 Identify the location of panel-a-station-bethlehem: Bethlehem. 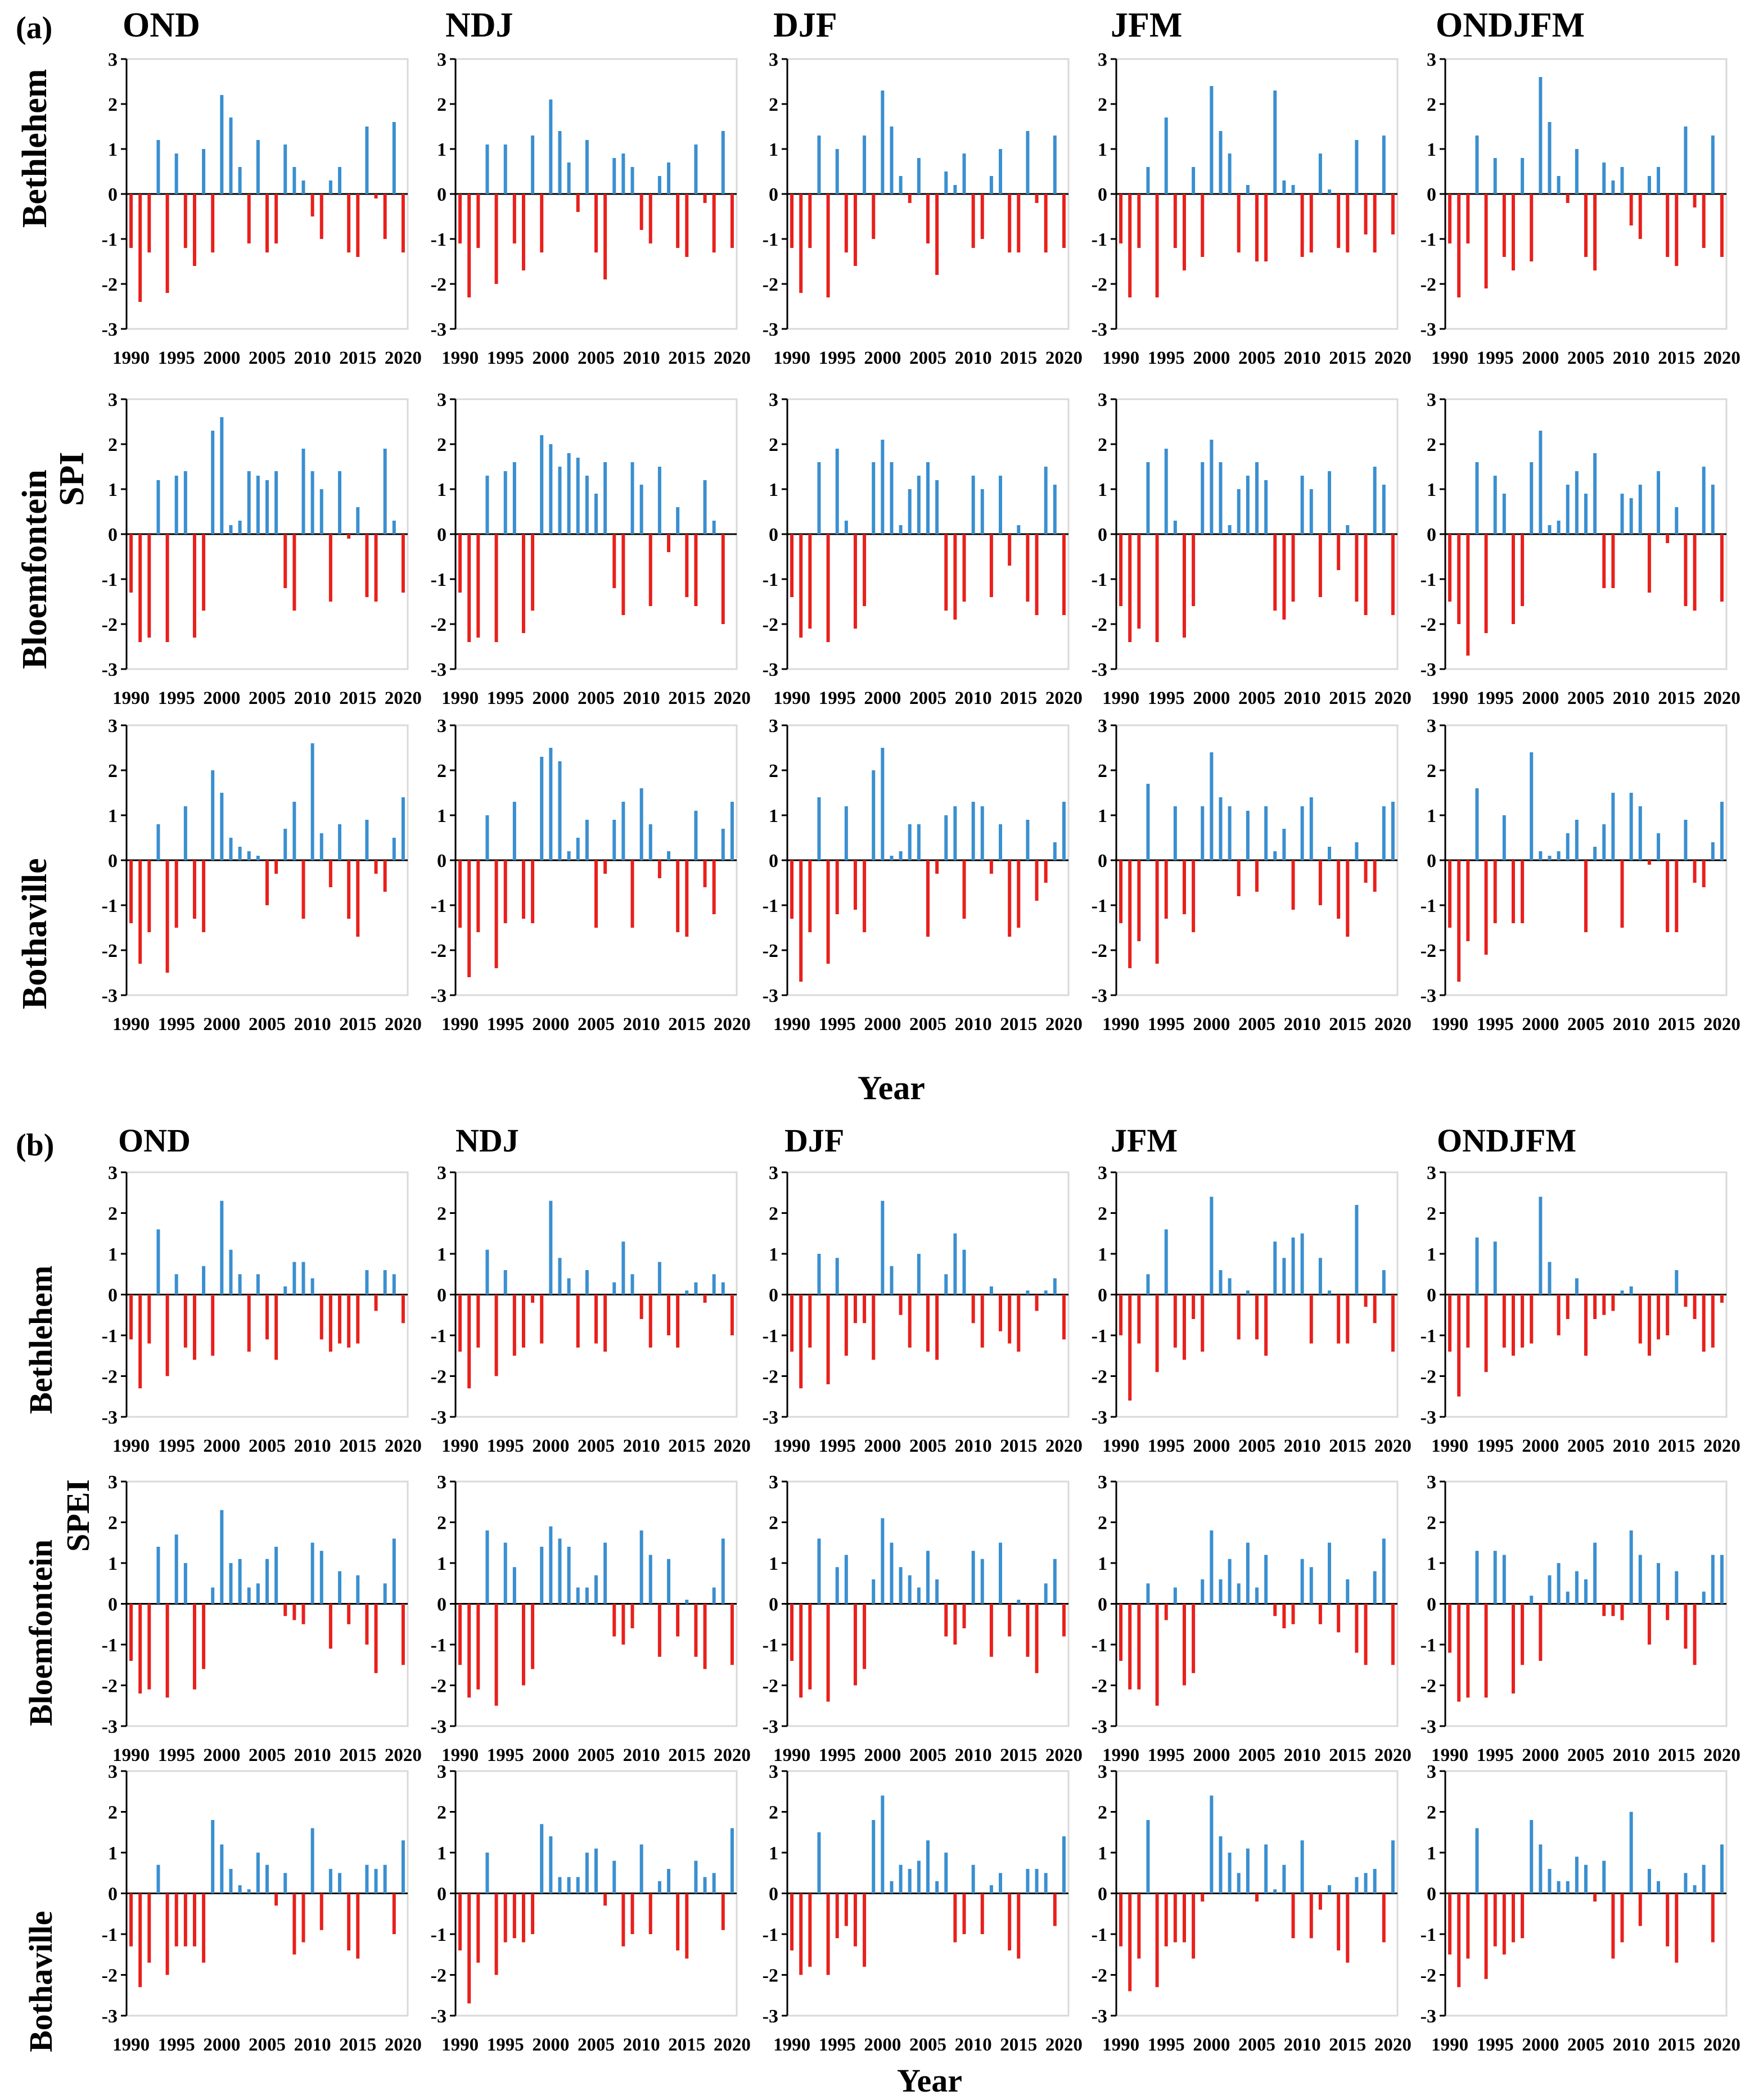
(35, 148).